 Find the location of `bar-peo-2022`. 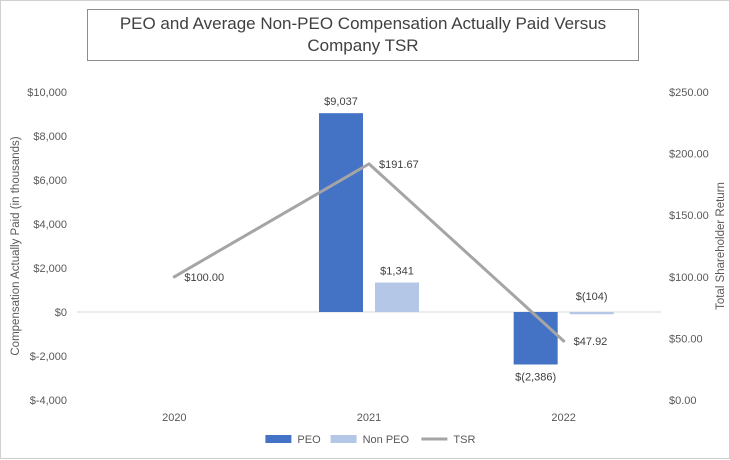

bar-peo-2022 is located at coordinates (535, 338).